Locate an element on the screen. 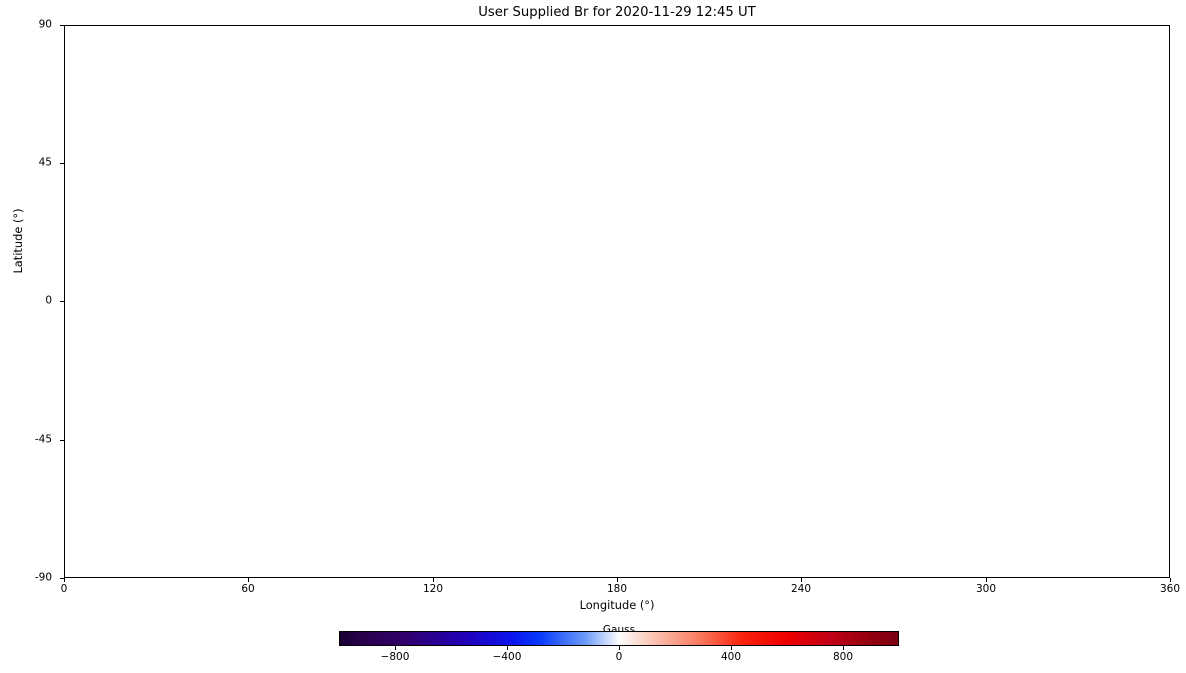 The image size is (1186, 673). x-axis-label: Longitude (°) is located at coordinates (617, 605).